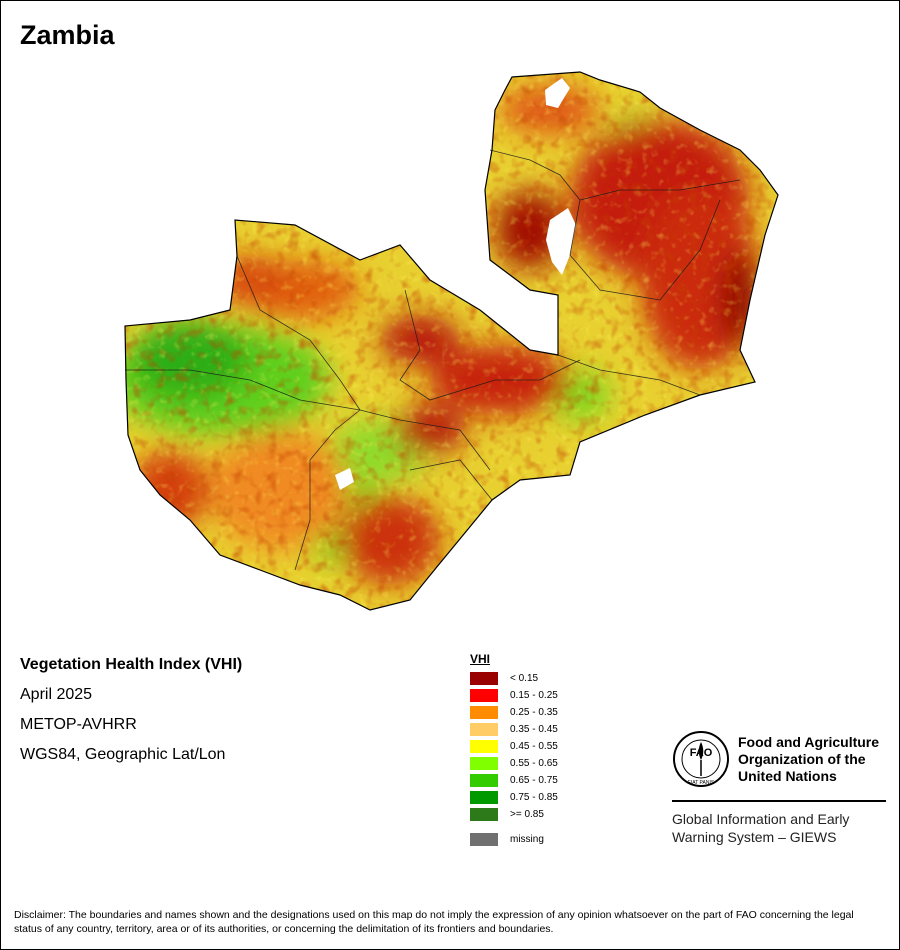 This screenshot has width=900, height=950. I want to click on legend-label-missing: missing, so click(527, 839).